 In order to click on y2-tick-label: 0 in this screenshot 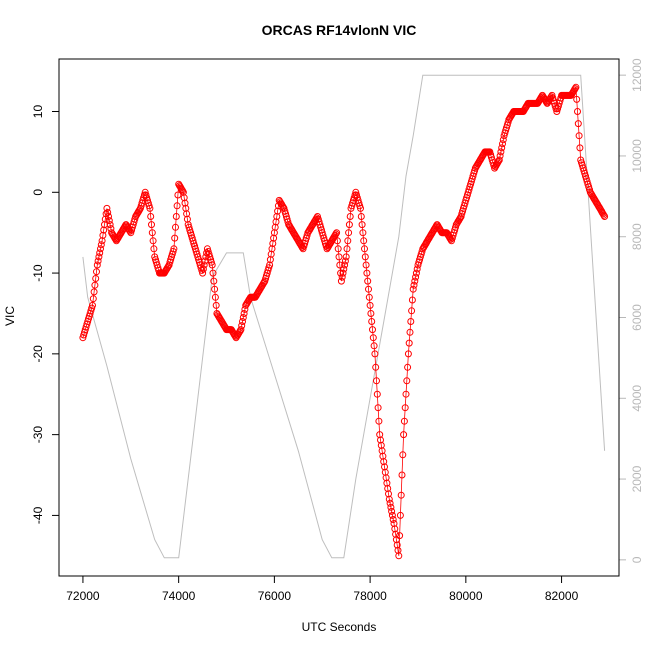, I will do `click(637, 559)`.